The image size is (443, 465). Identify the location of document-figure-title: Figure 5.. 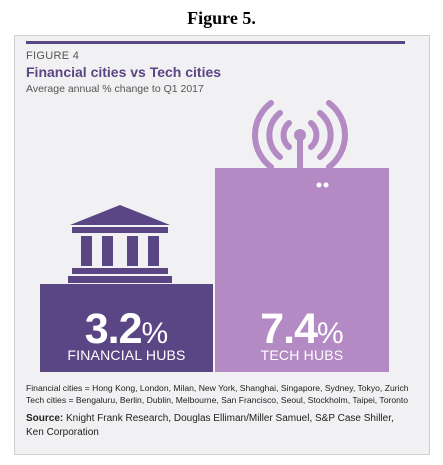
(221, 18).